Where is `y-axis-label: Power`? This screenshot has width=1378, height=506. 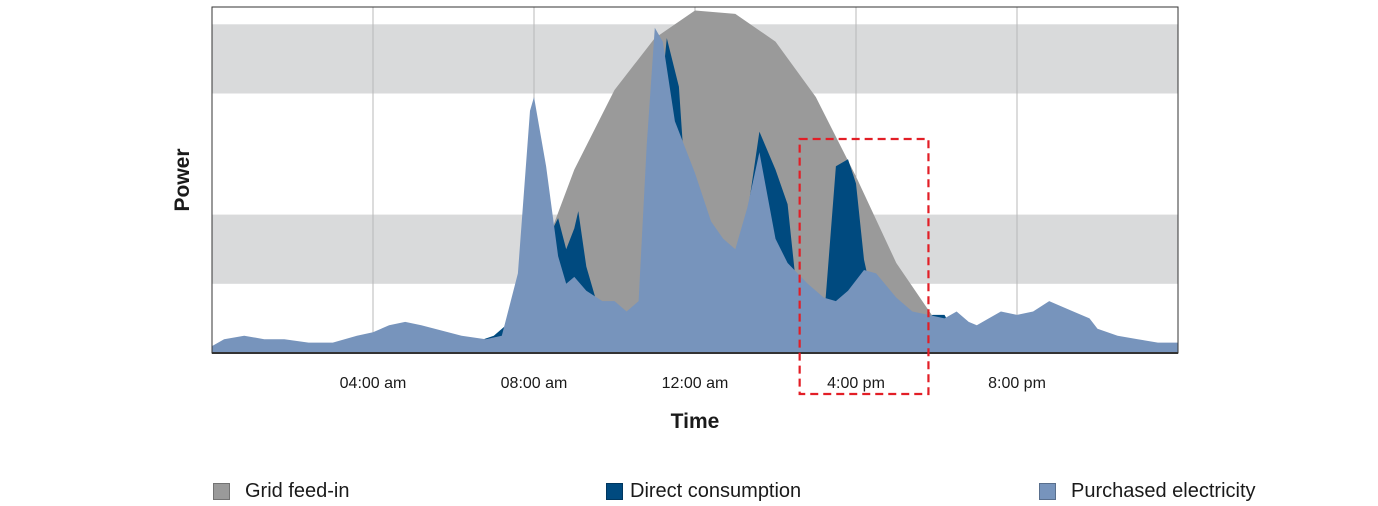
y-axis-label: Power is located at coordinates (182, 179).